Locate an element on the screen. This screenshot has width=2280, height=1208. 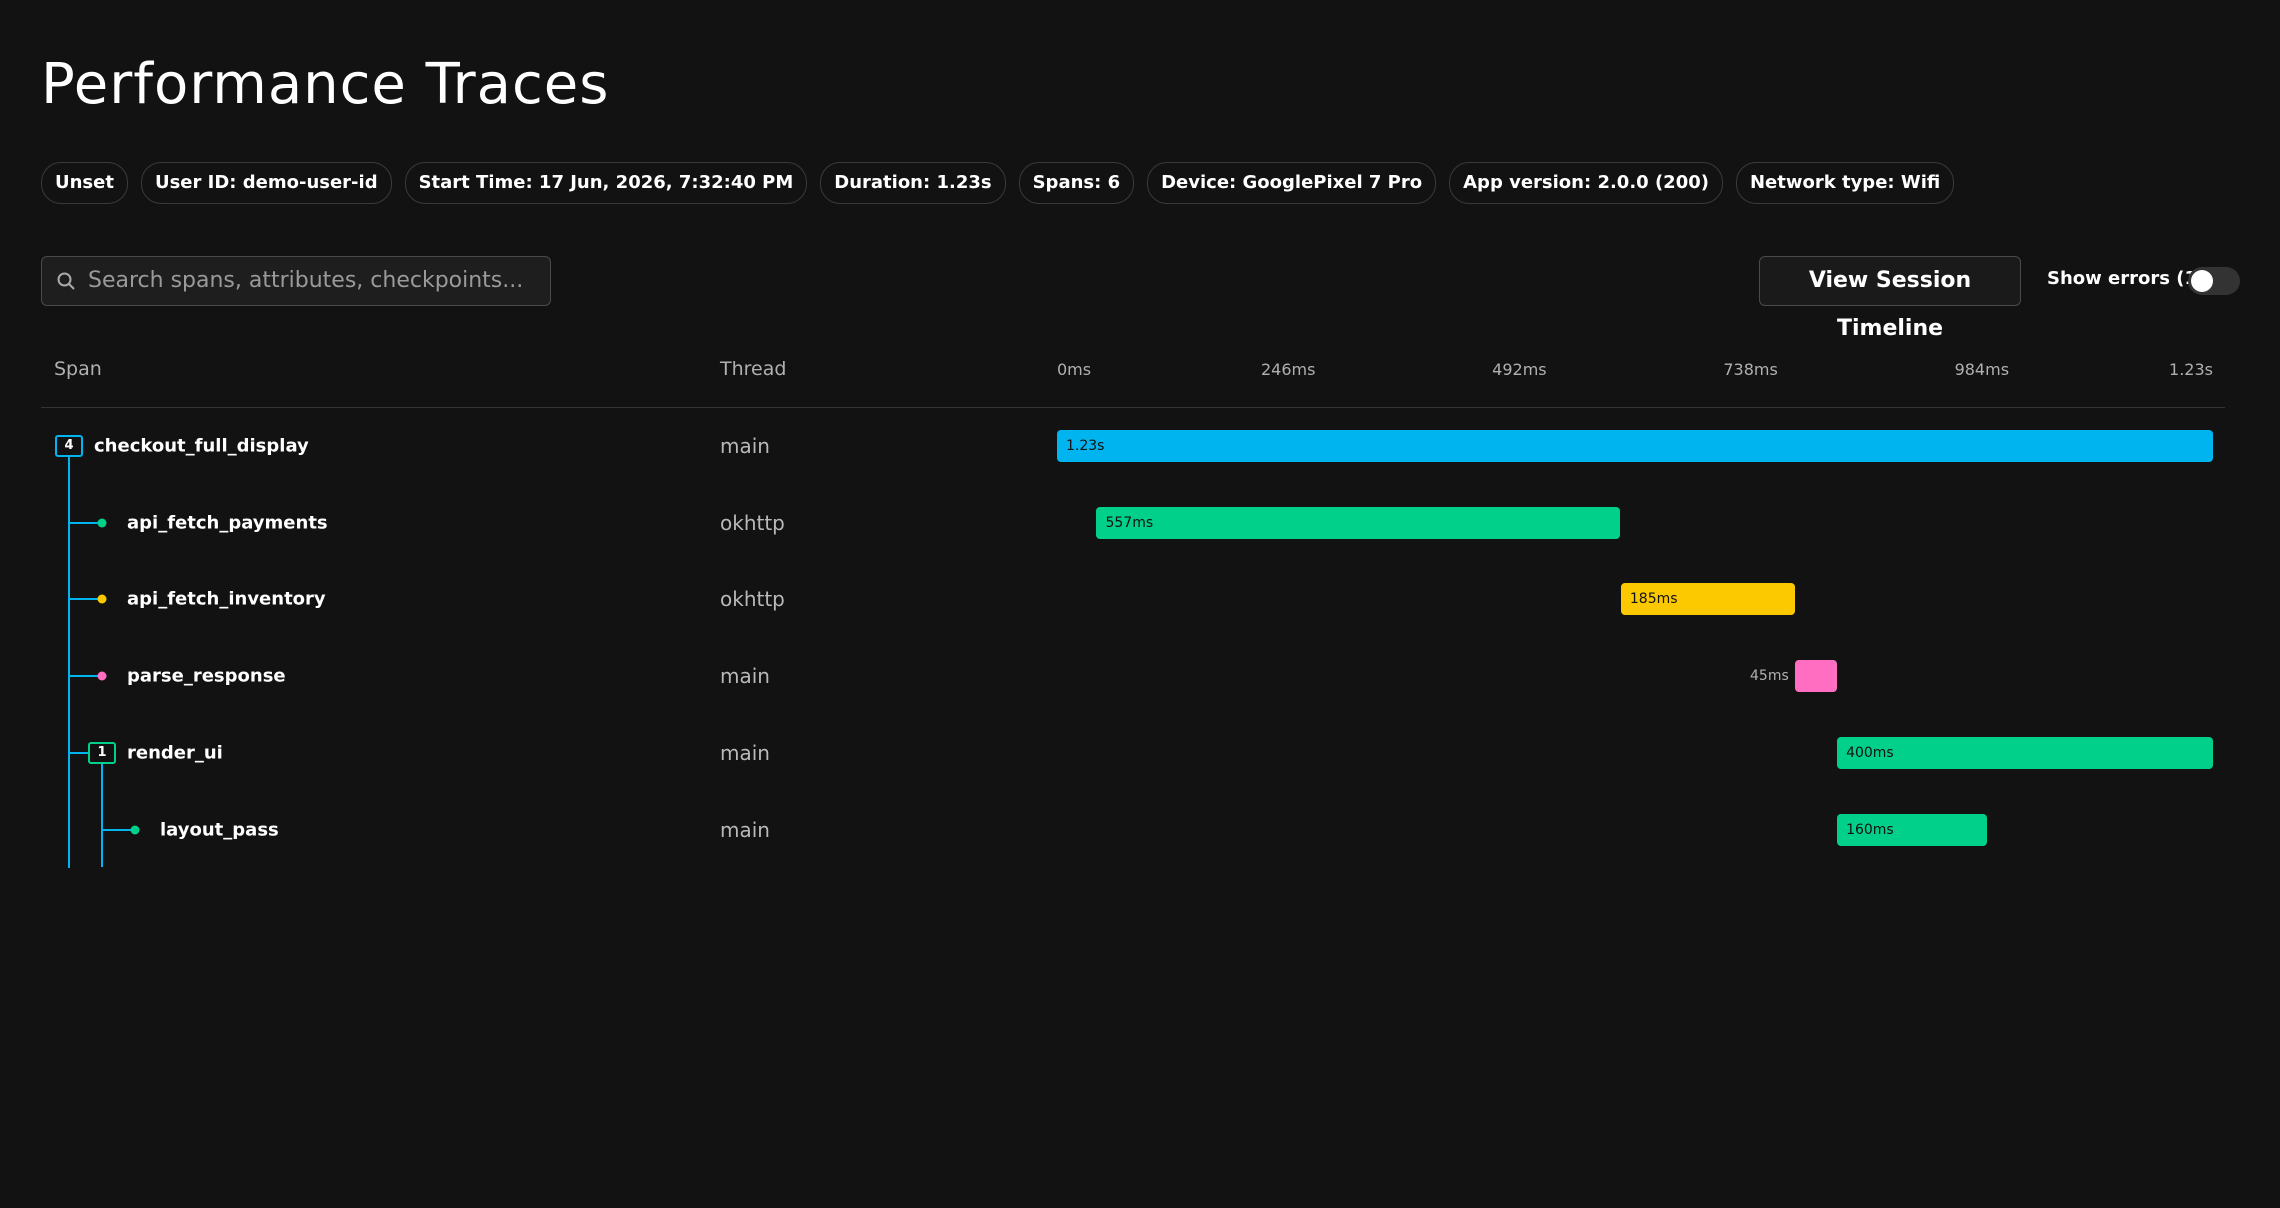
search-icon is located at coordinates (66, 281).